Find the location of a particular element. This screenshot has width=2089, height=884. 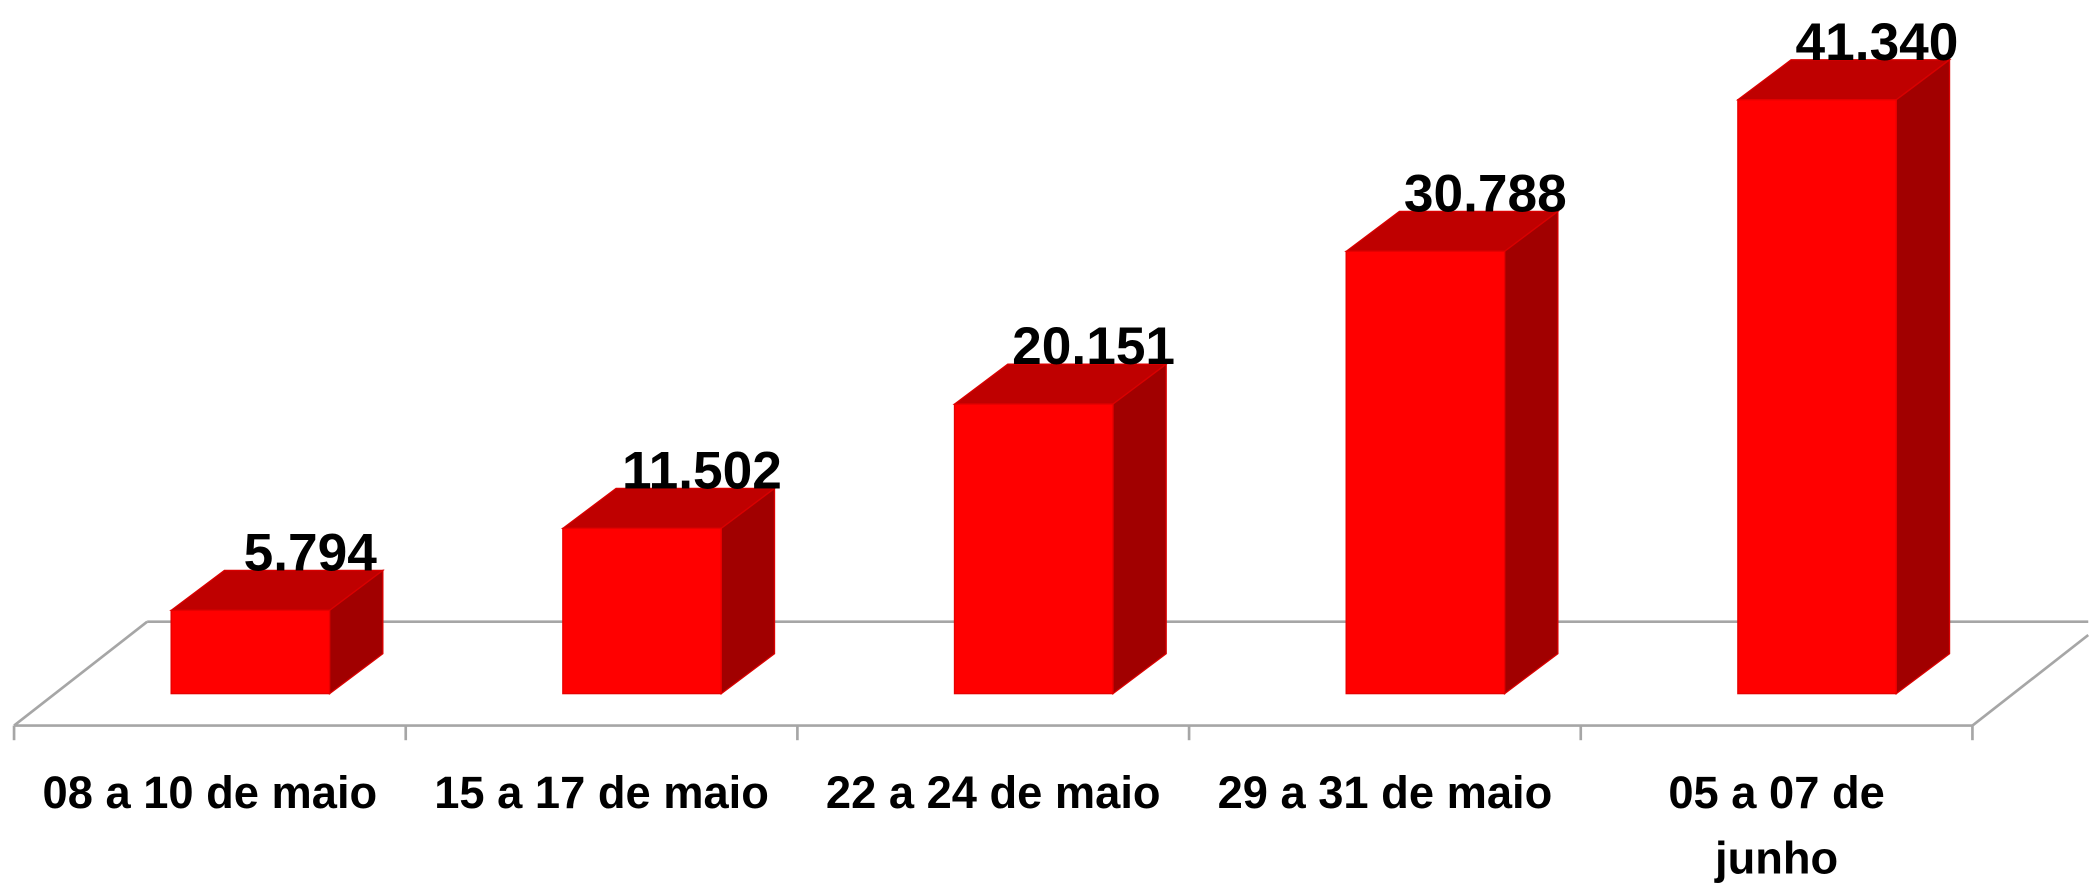

x-label-box: 15 a 17 de maio is located at coordinates (601, 793).